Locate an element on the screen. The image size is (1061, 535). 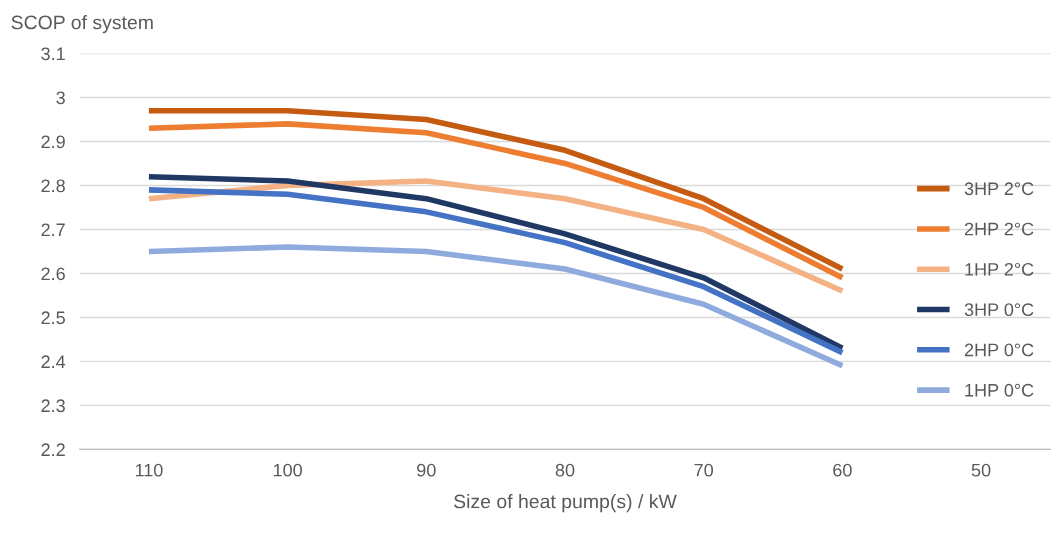
y-tick-label: 2.7 is located at coordinates (53, 229).